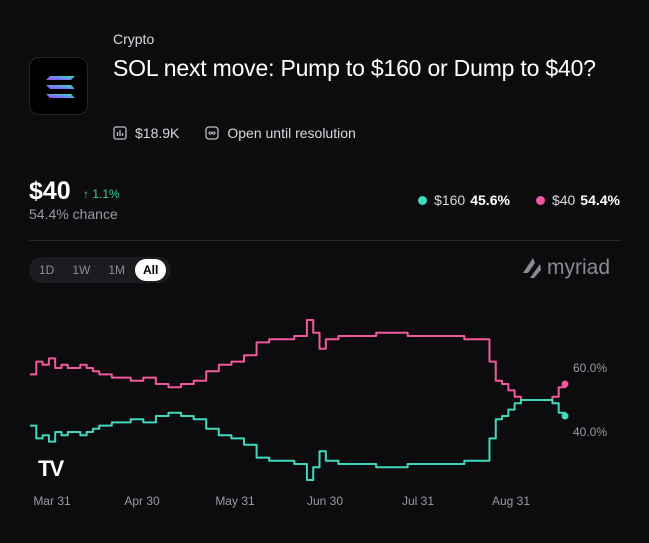 Image resolution: width=649 pixels, height=543 pixels. What do you see at coordinates (235, 501) in the screenshot?
I see `x-tick-label: May 31` at bounding box center [235, 501].